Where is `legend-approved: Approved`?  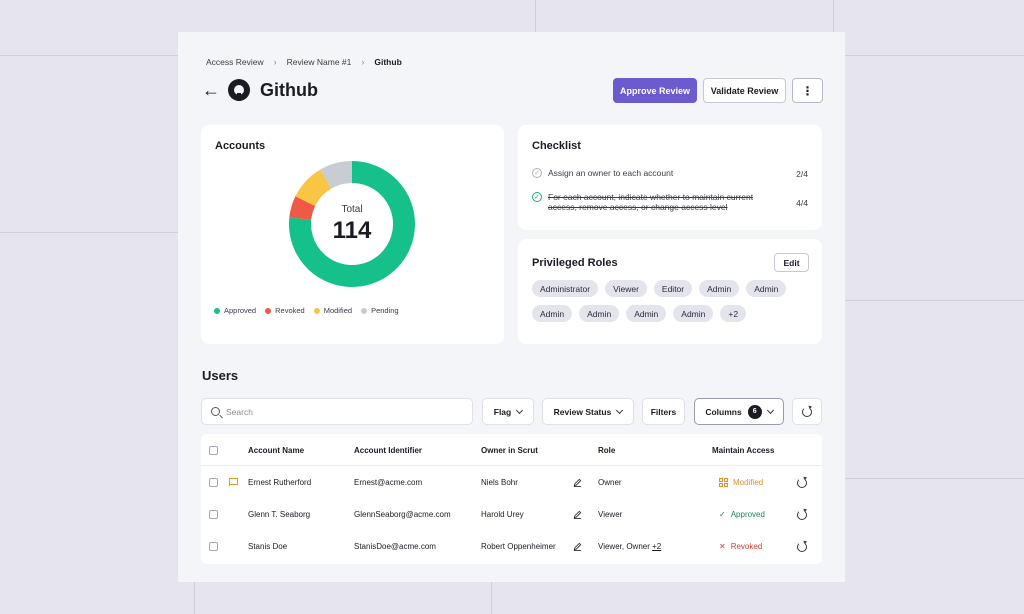 legend-approved: Approved is located at coordinates (235, 310).